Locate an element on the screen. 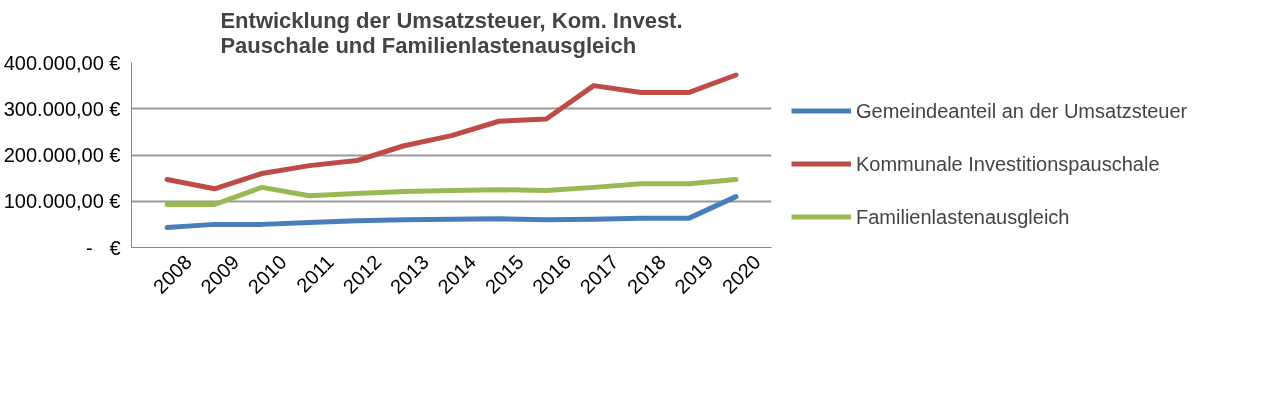 The height and width of the screenshot is (412, 1276). chart-title: Entwicklung der Umsatzsteuer, Kom. Invest. Pauschale und Familienlastenausgleich is located at coordinates (451, 32).